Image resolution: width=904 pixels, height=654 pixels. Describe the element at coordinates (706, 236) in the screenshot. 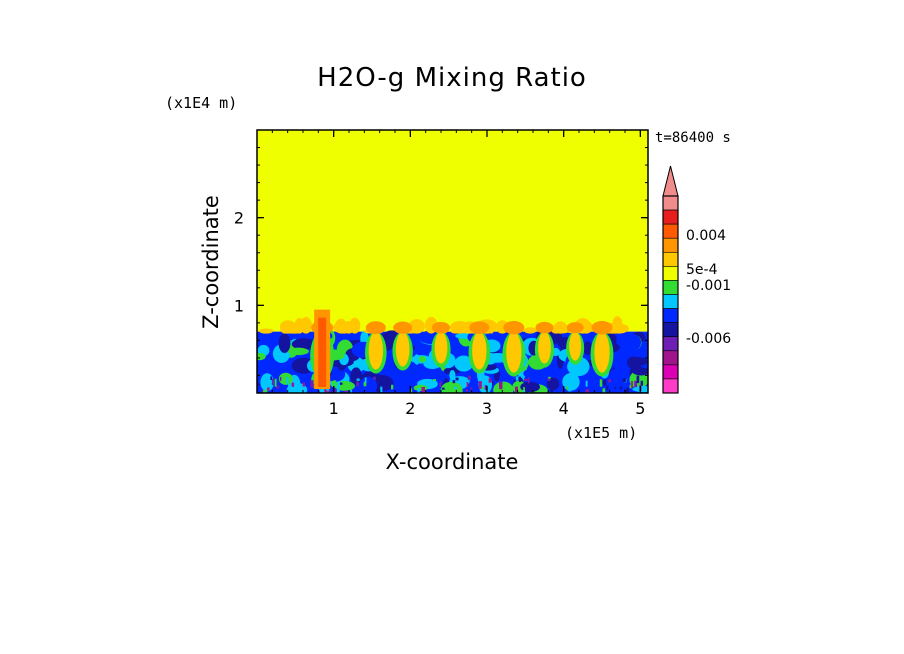

I see `colorbar-label: 0.004` at that location.